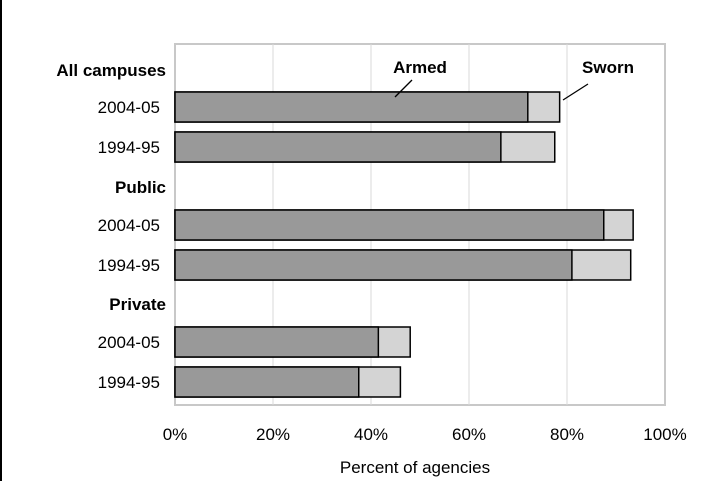 The height and width of the screenshot is (481, 710). What do you see at coordinates (371, 434) in the screenshot?
I see `x-tick-label: 40%` at bounding box center [371, 434].